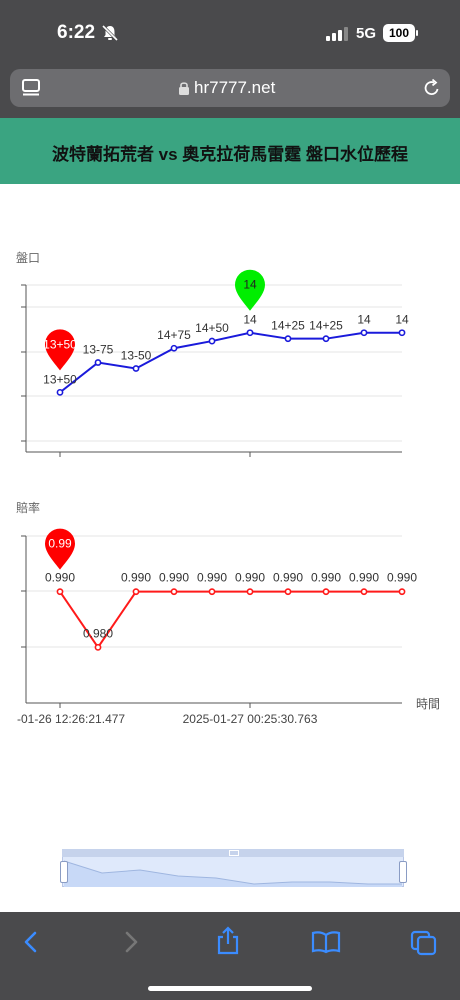 The width and height of the screenshot is (460, 1000). Describe the element at coordinates (136, 356) in the screenshot. I see `data-label: 13-50` at that location.